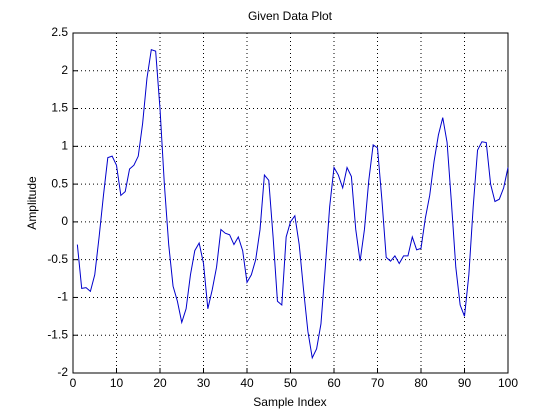 The width and height of the screenshot is (560, 420). Describe the element at coordinates (421, 383) in the screenshot. I see `x-tick-label: 80` at that location.